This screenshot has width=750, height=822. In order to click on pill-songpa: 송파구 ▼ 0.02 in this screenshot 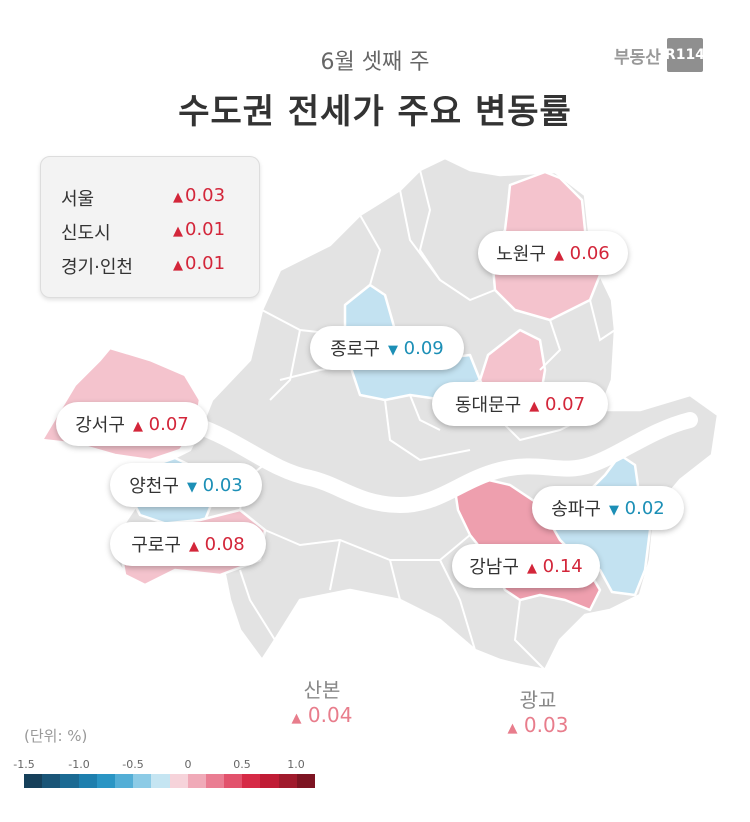, I will do `click(608, 508)`.